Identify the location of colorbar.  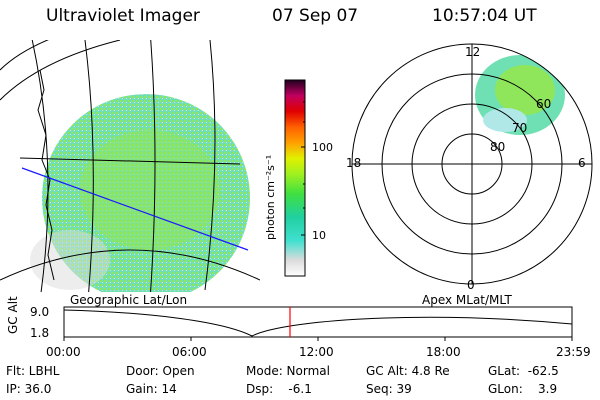
(295, 178).